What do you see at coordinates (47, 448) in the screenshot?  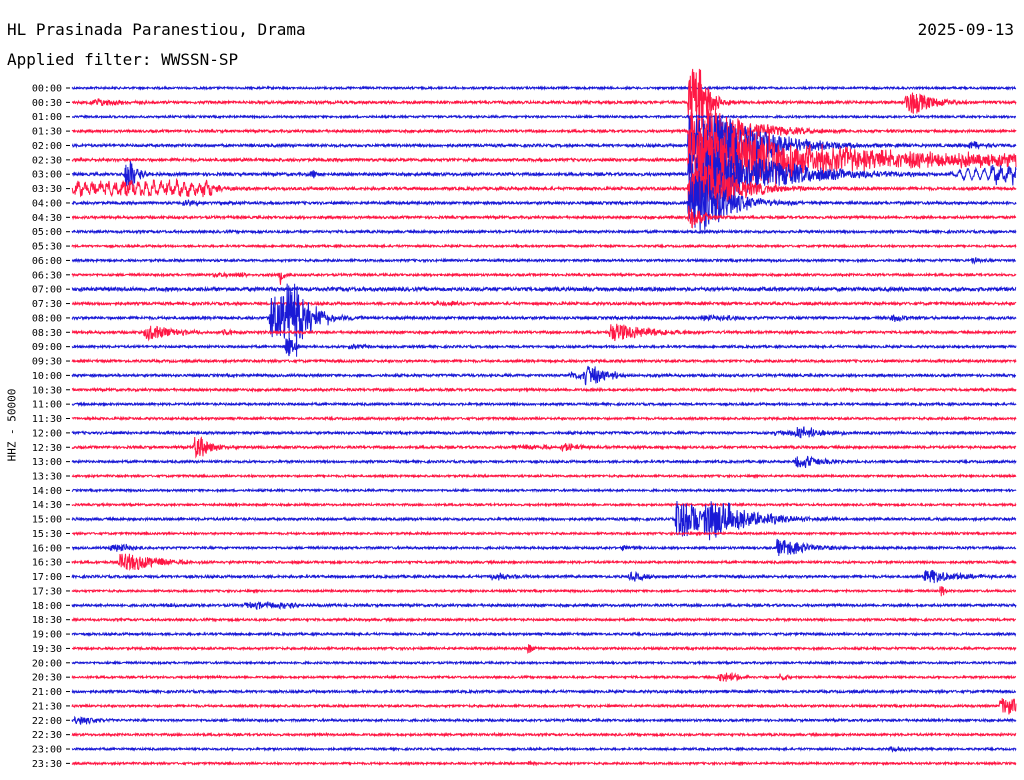 I see `row-time-label: 12:30` at bounding box center [47, 448].